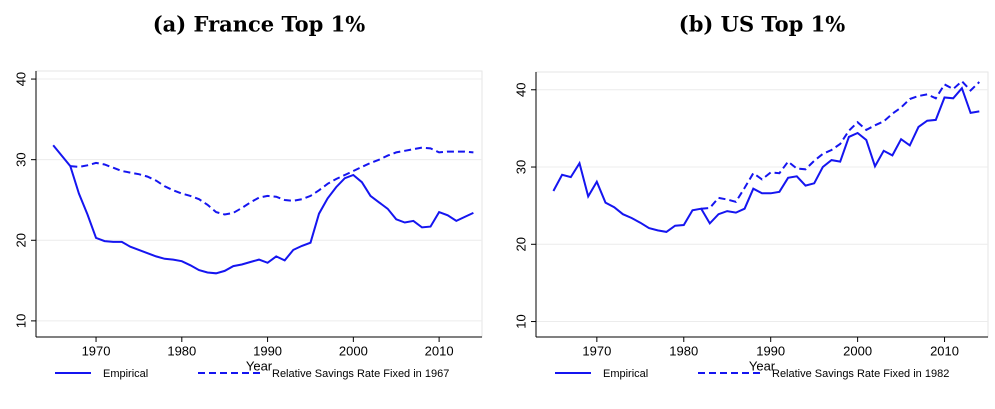 The width and height of the screenshot is (995, 409). I want to click on legend-label: Relative Savings Rate Fixed in 1967, so click(360, 374).